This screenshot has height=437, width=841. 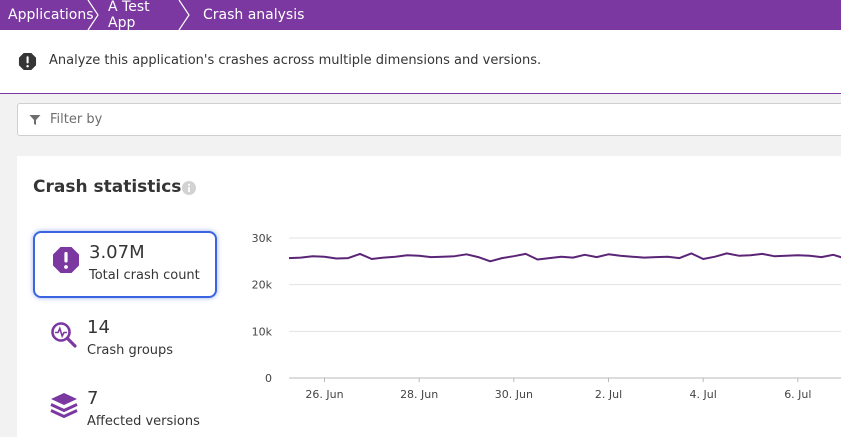 I want to click on breadcrumb-a-test-app: A Test App, so click(x=143, y=15).